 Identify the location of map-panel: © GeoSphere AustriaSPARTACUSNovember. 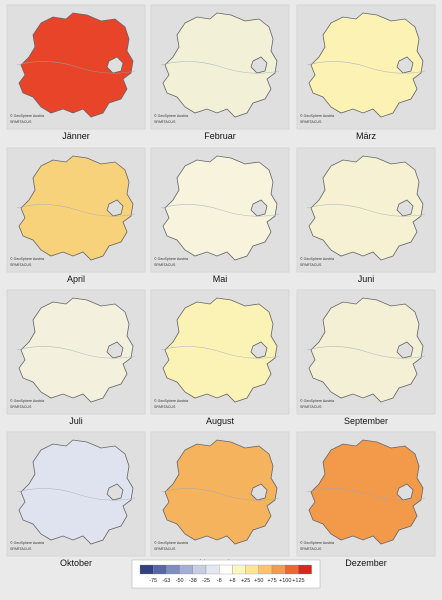
(220, 499).